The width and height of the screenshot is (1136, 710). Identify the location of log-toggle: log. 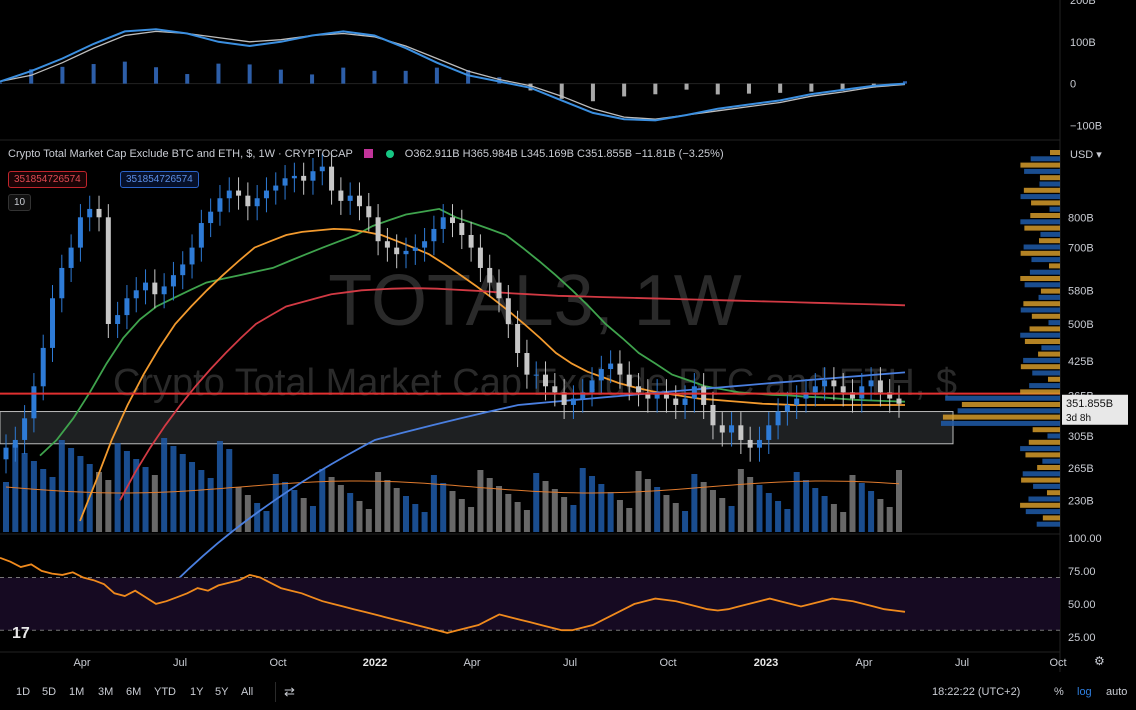
(1084, 692).